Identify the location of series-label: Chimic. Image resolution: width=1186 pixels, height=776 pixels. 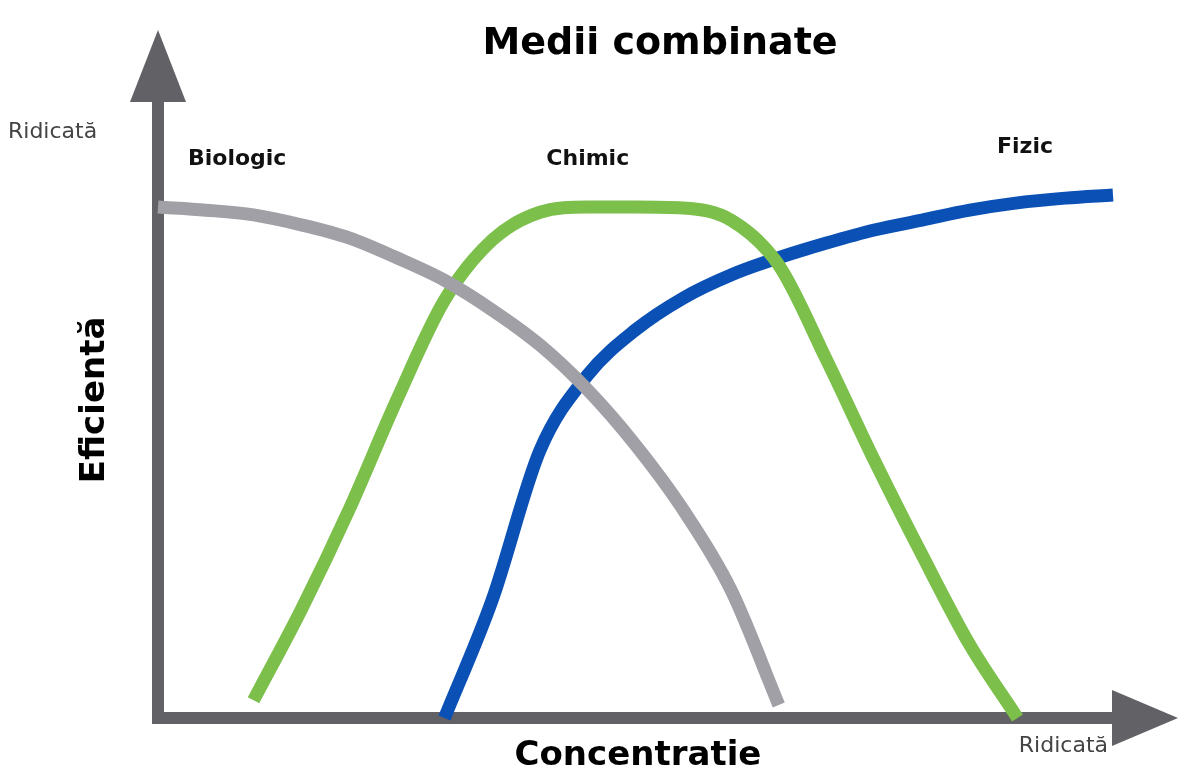
(588, 157).